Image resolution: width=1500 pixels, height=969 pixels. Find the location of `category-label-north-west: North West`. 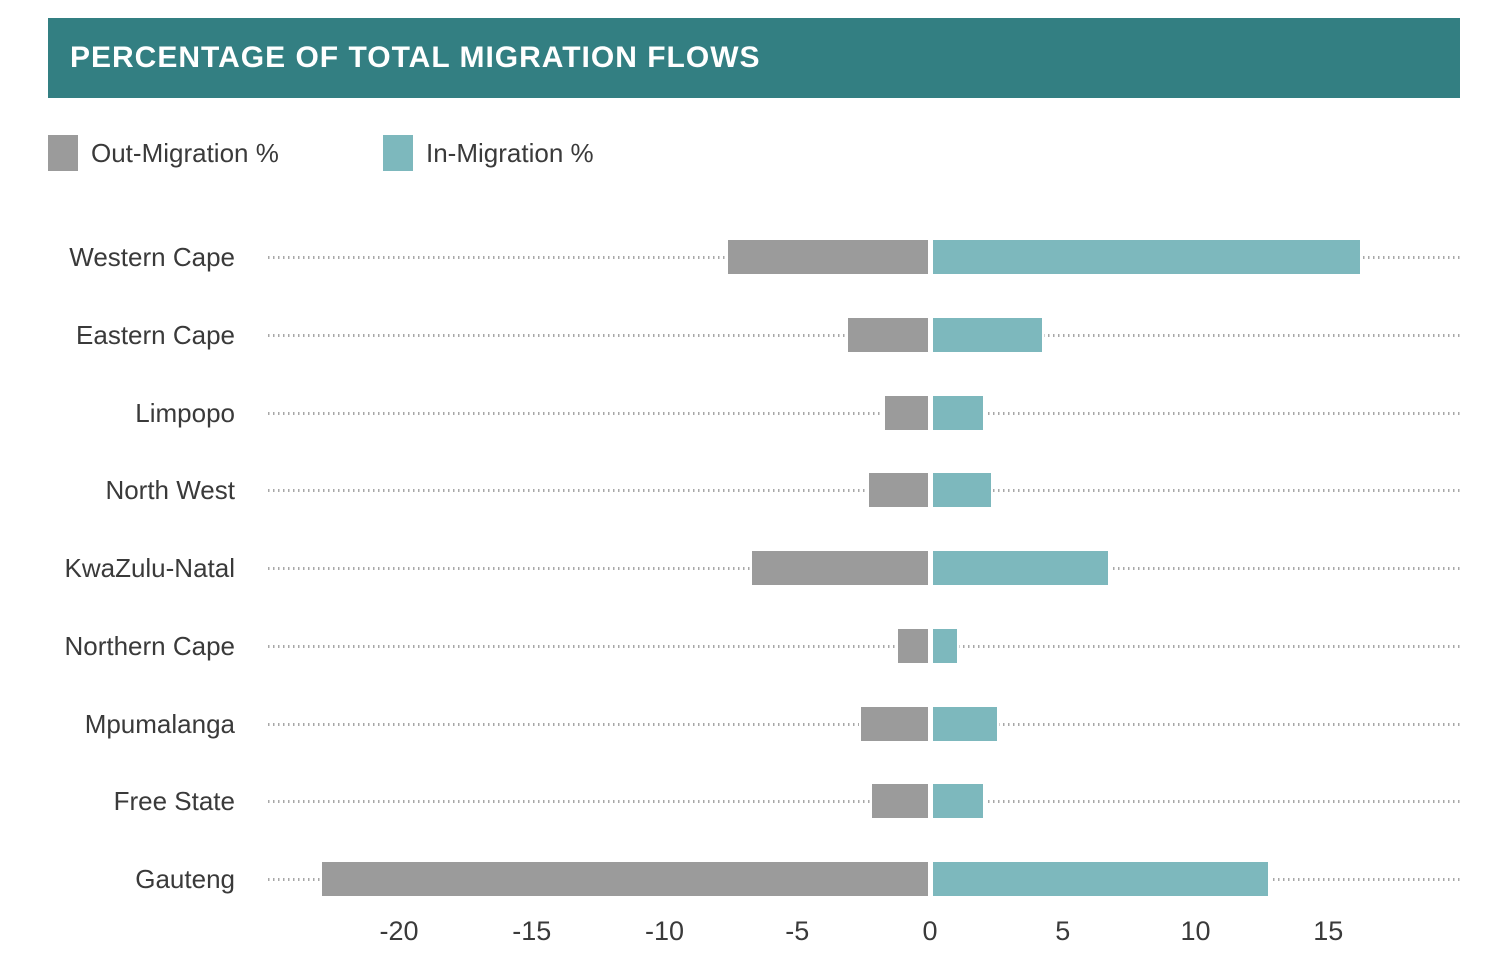

category-label-north-west: North West is located at coordinates (170, 490).